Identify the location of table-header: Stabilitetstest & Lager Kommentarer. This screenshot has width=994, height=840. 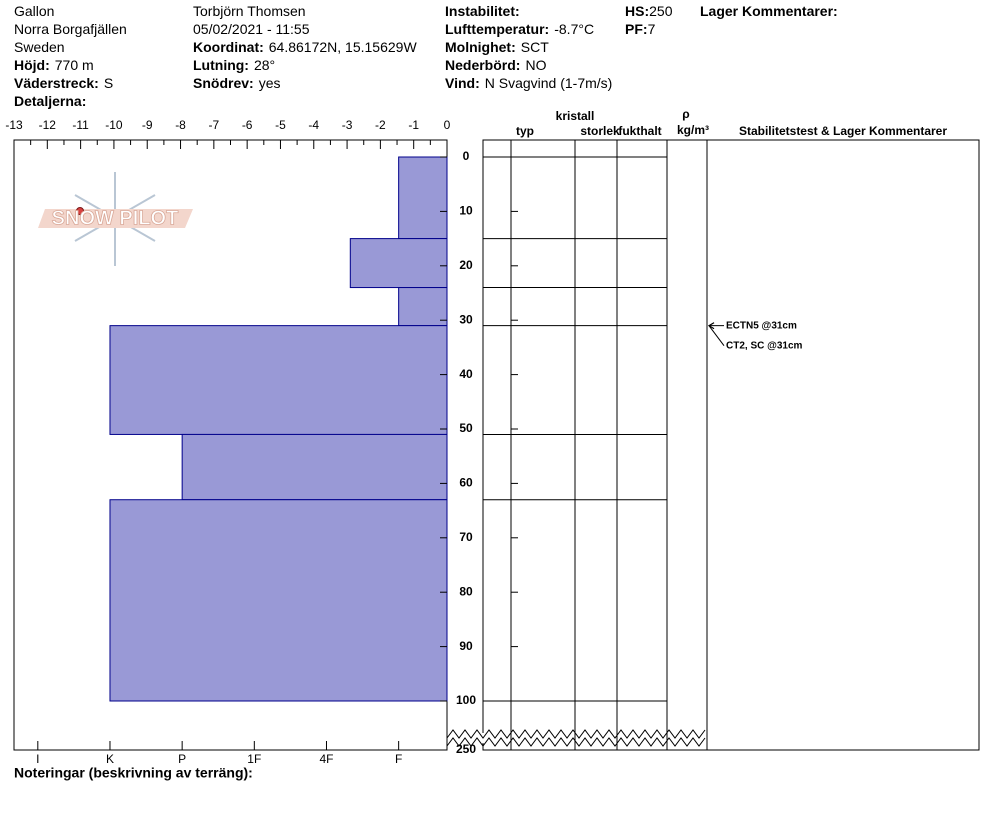
(843, 131).